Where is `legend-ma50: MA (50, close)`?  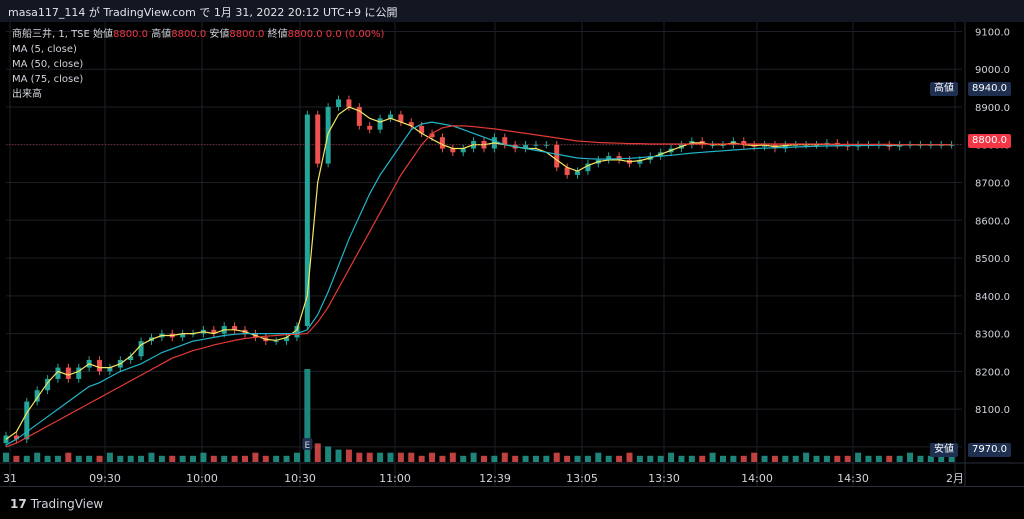 legend-ma50: MA (50, close) is located at coordinates (48, 64).